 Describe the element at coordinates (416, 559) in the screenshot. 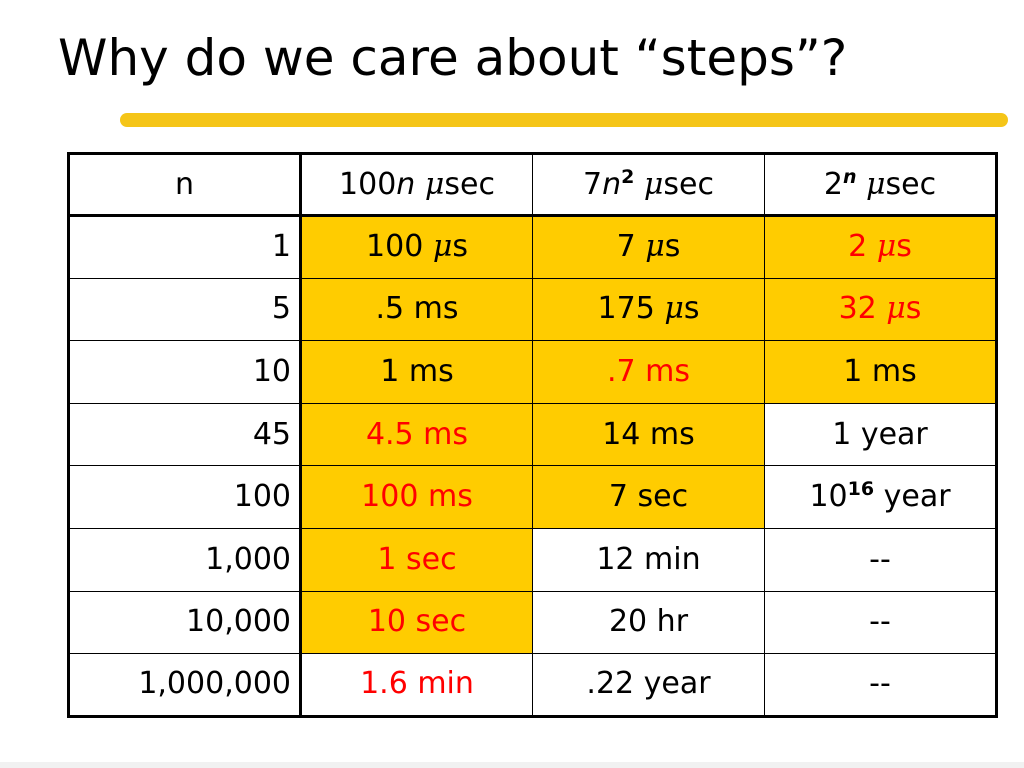

I see `cell-100n: 1 sec` at that location.